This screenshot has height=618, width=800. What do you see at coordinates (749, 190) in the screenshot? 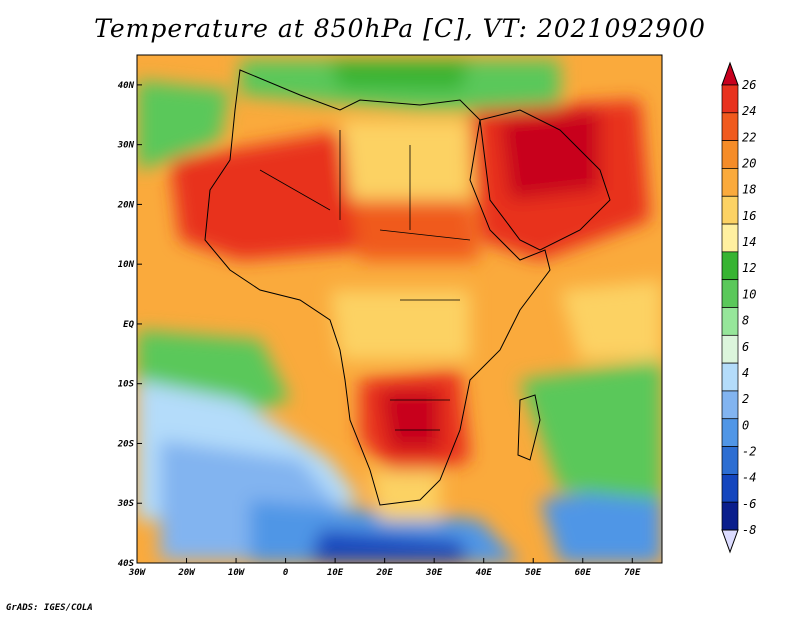
I see `colorbar-label: 18` at bounding box center [749, 190].